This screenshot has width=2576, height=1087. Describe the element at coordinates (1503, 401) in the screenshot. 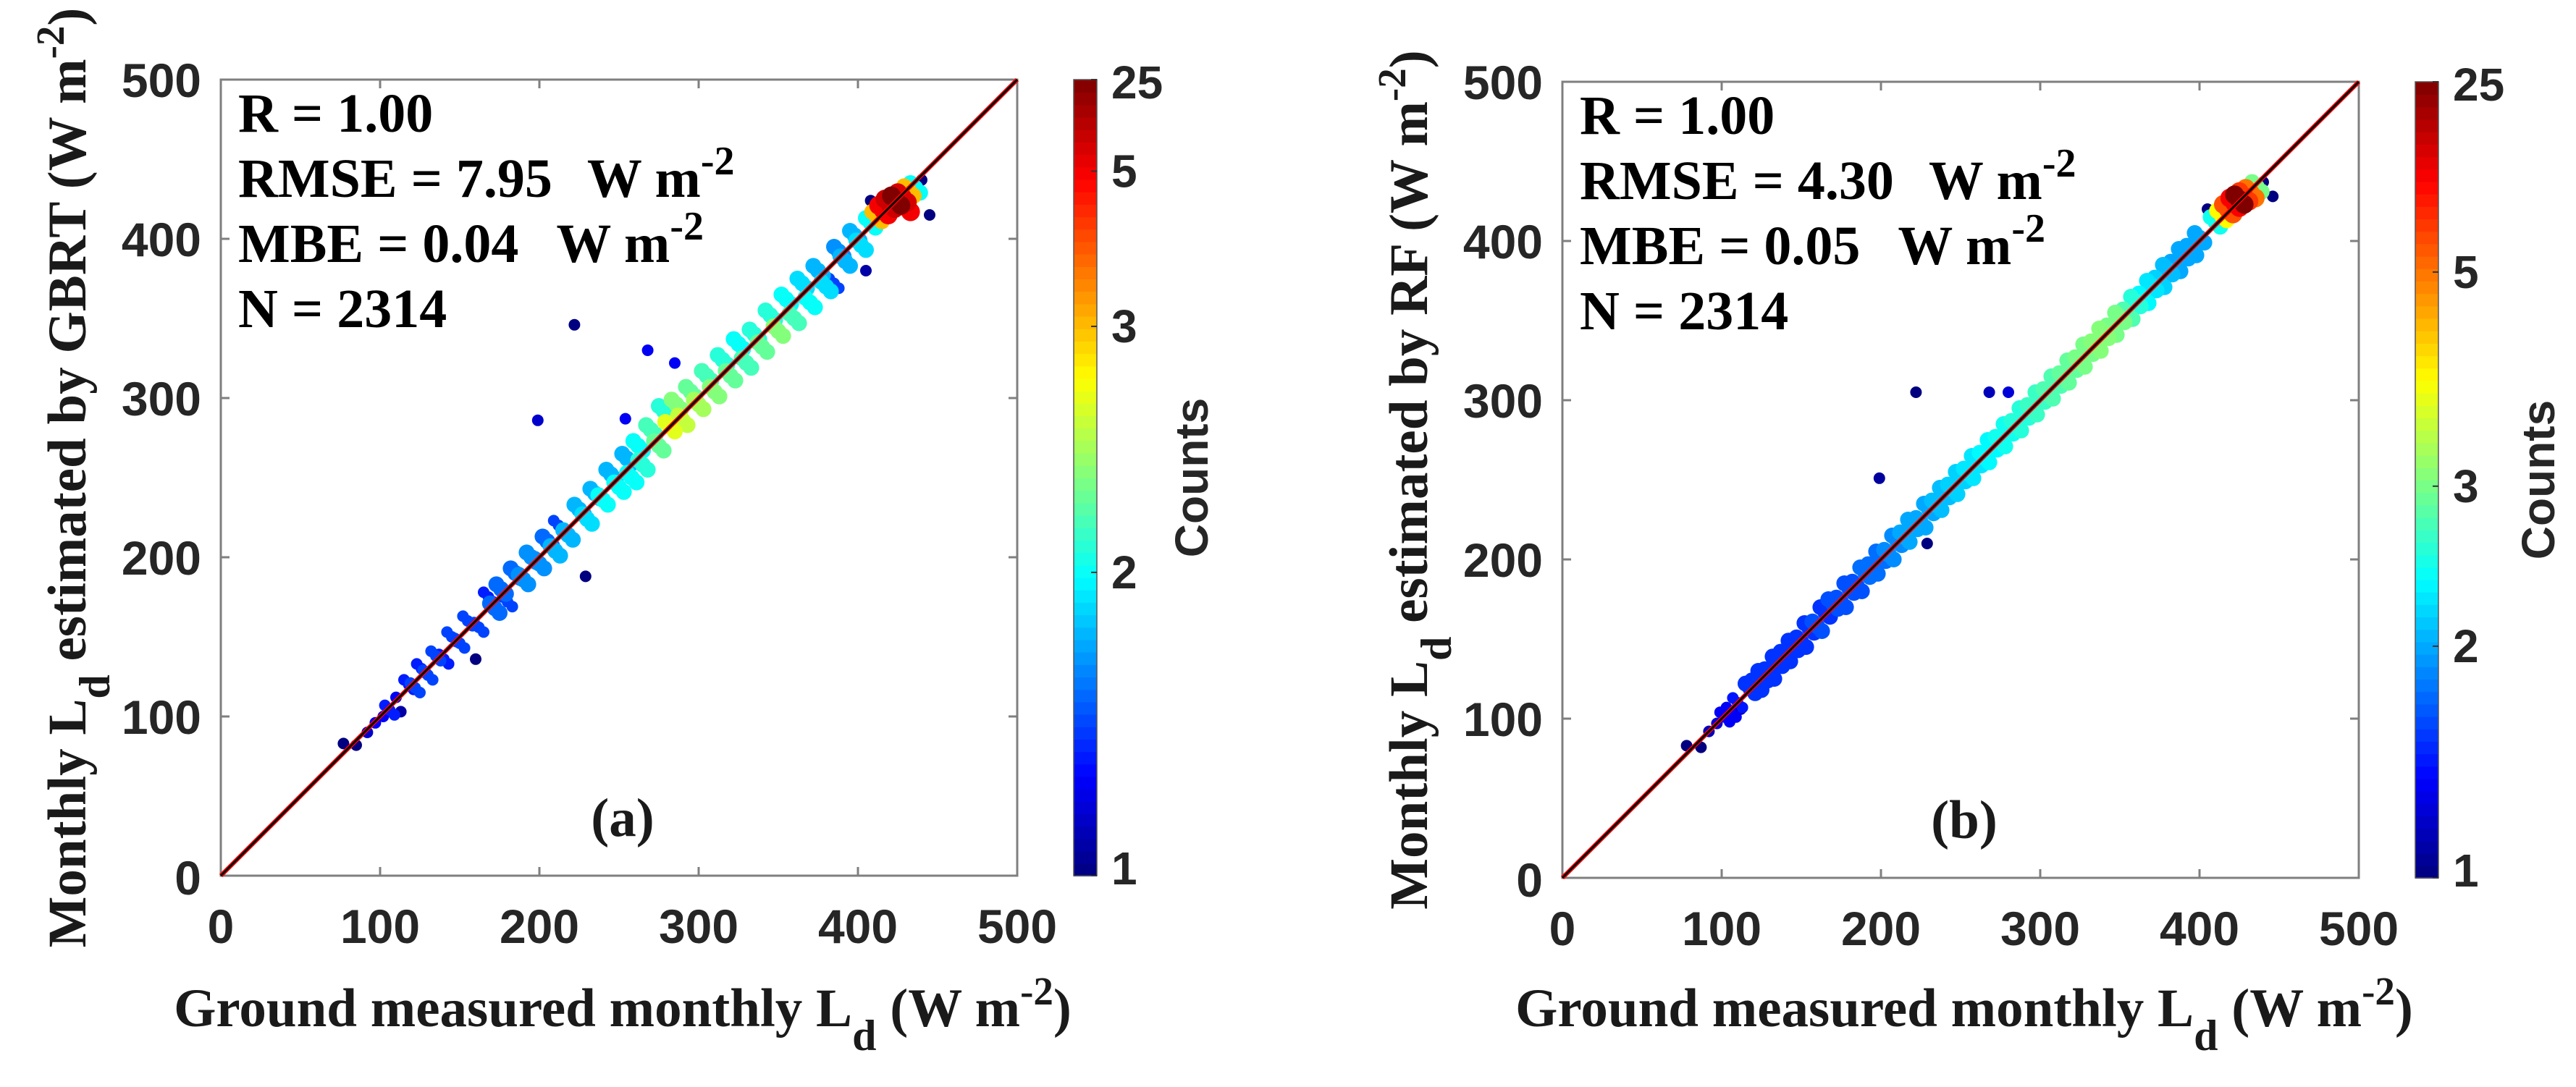

I see `y-tick-label: 300` at that location.